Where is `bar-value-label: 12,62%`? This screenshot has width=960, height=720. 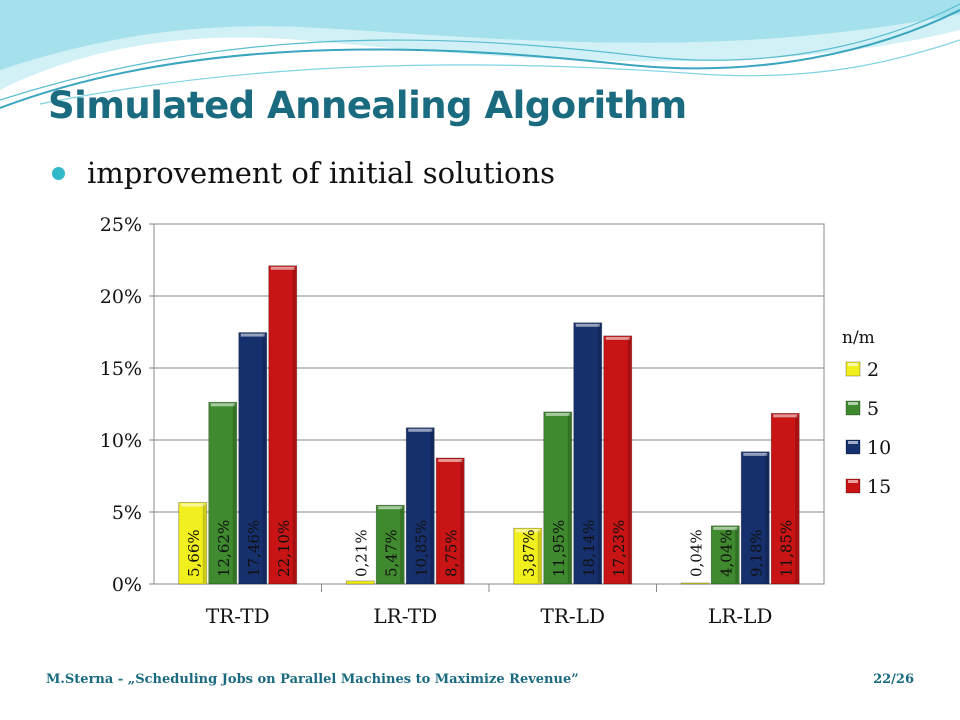
bar-value-label: 12,62% is located at coordinates (224, 548).